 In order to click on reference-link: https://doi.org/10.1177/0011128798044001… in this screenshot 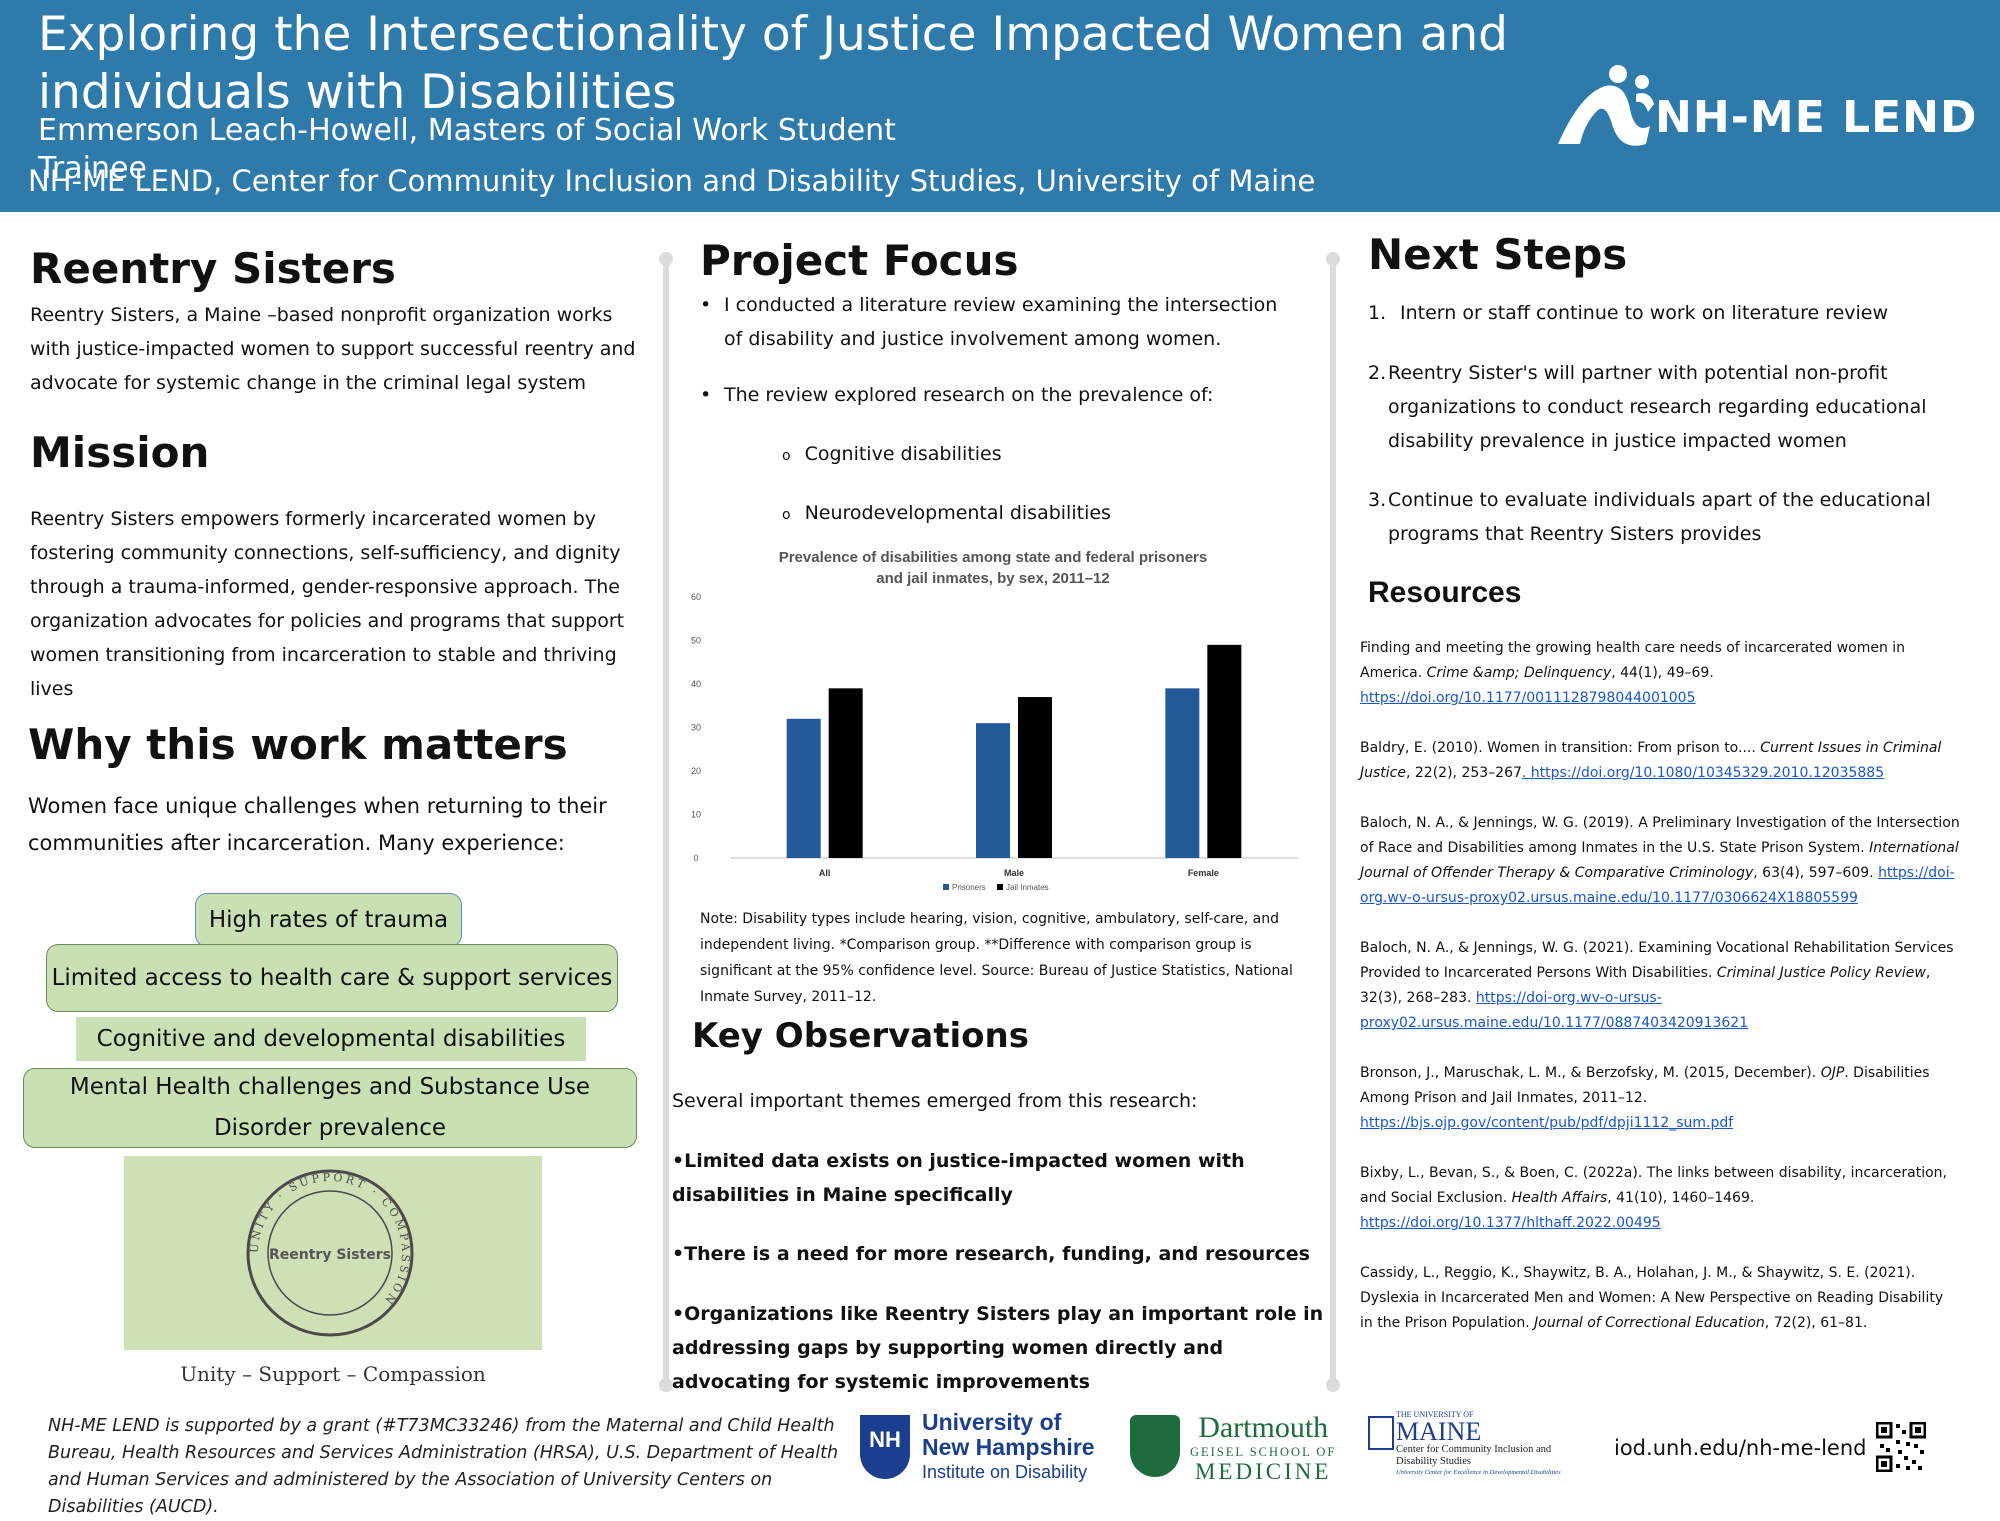, I will do `click(1528, 698)`.